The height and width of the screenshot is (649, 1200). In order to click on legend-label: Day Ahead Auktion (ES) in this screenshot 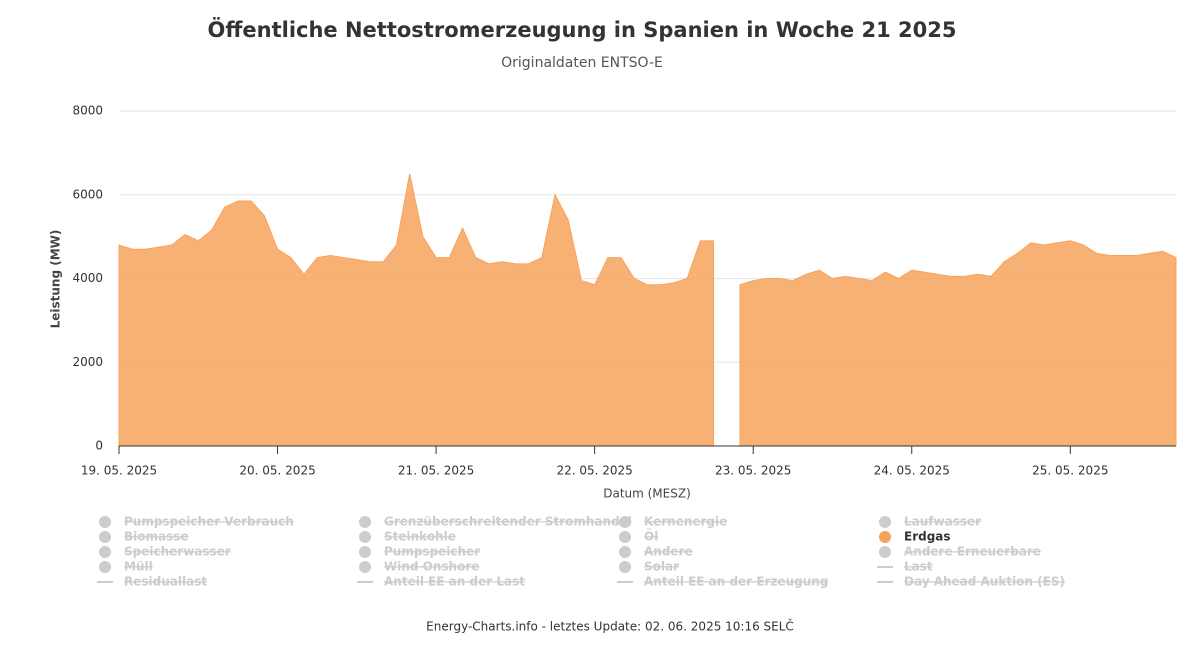, I will do `click(984, 582)`.